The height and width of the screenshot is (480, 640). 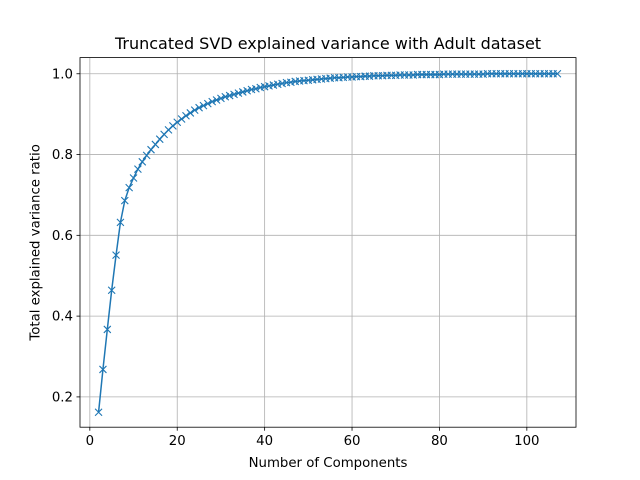 I want to click on y-tick-label: 0.8, so click(x=62, y=155).